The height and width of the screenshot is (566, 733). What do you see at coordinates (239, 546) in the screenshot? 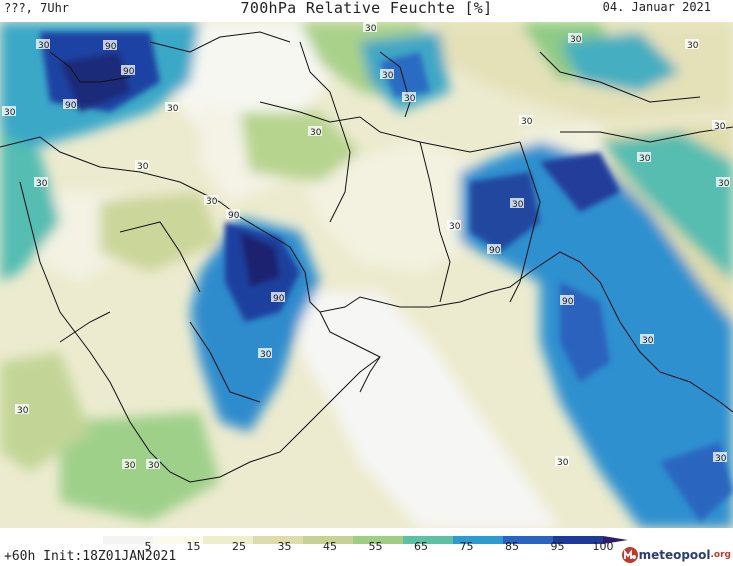
I see `colorbar-tick-label: 25` at bounding box center [239, 546].